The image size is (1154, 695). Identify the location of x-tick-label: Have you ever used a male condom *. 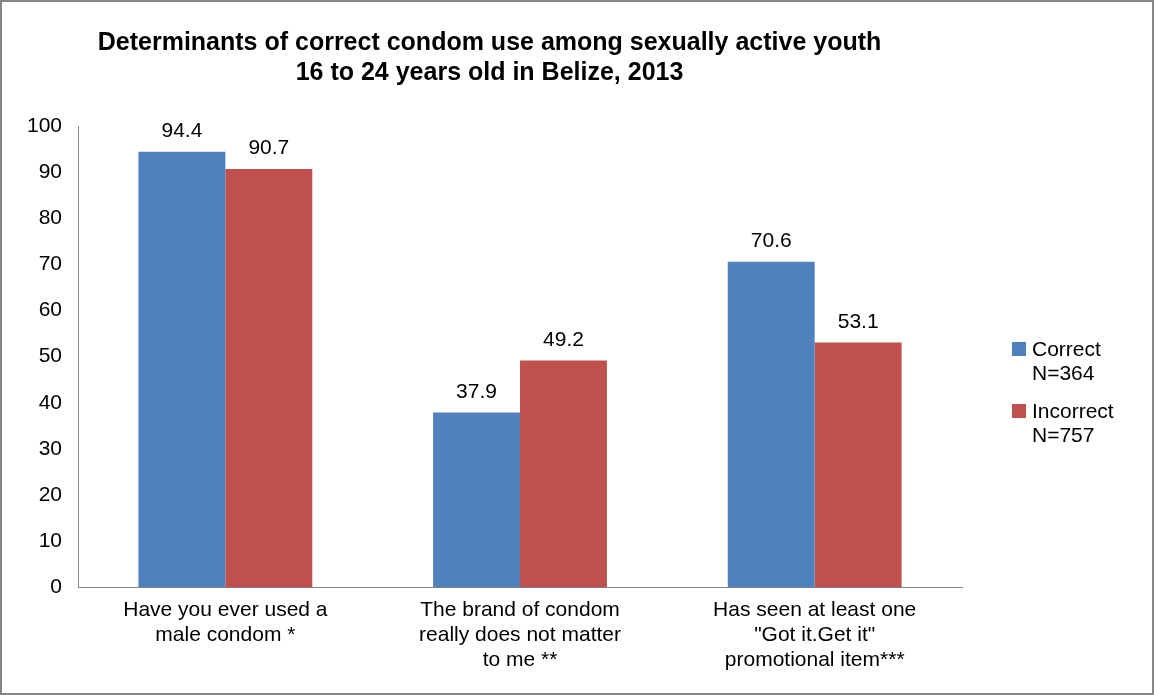
(225, 620).